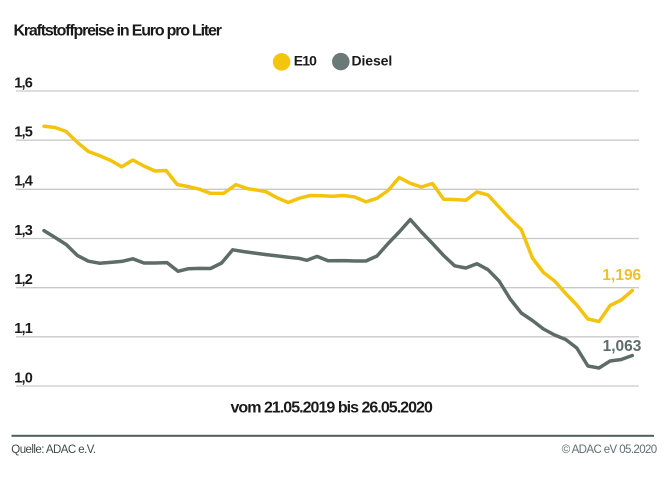 The height and width of the screenshot is (482, 668). What do you see at coordinates (53, 450) in the screenshot?
I see `svg-text: Quelle: ADAC e.V.` at bounding box center [53, 450].